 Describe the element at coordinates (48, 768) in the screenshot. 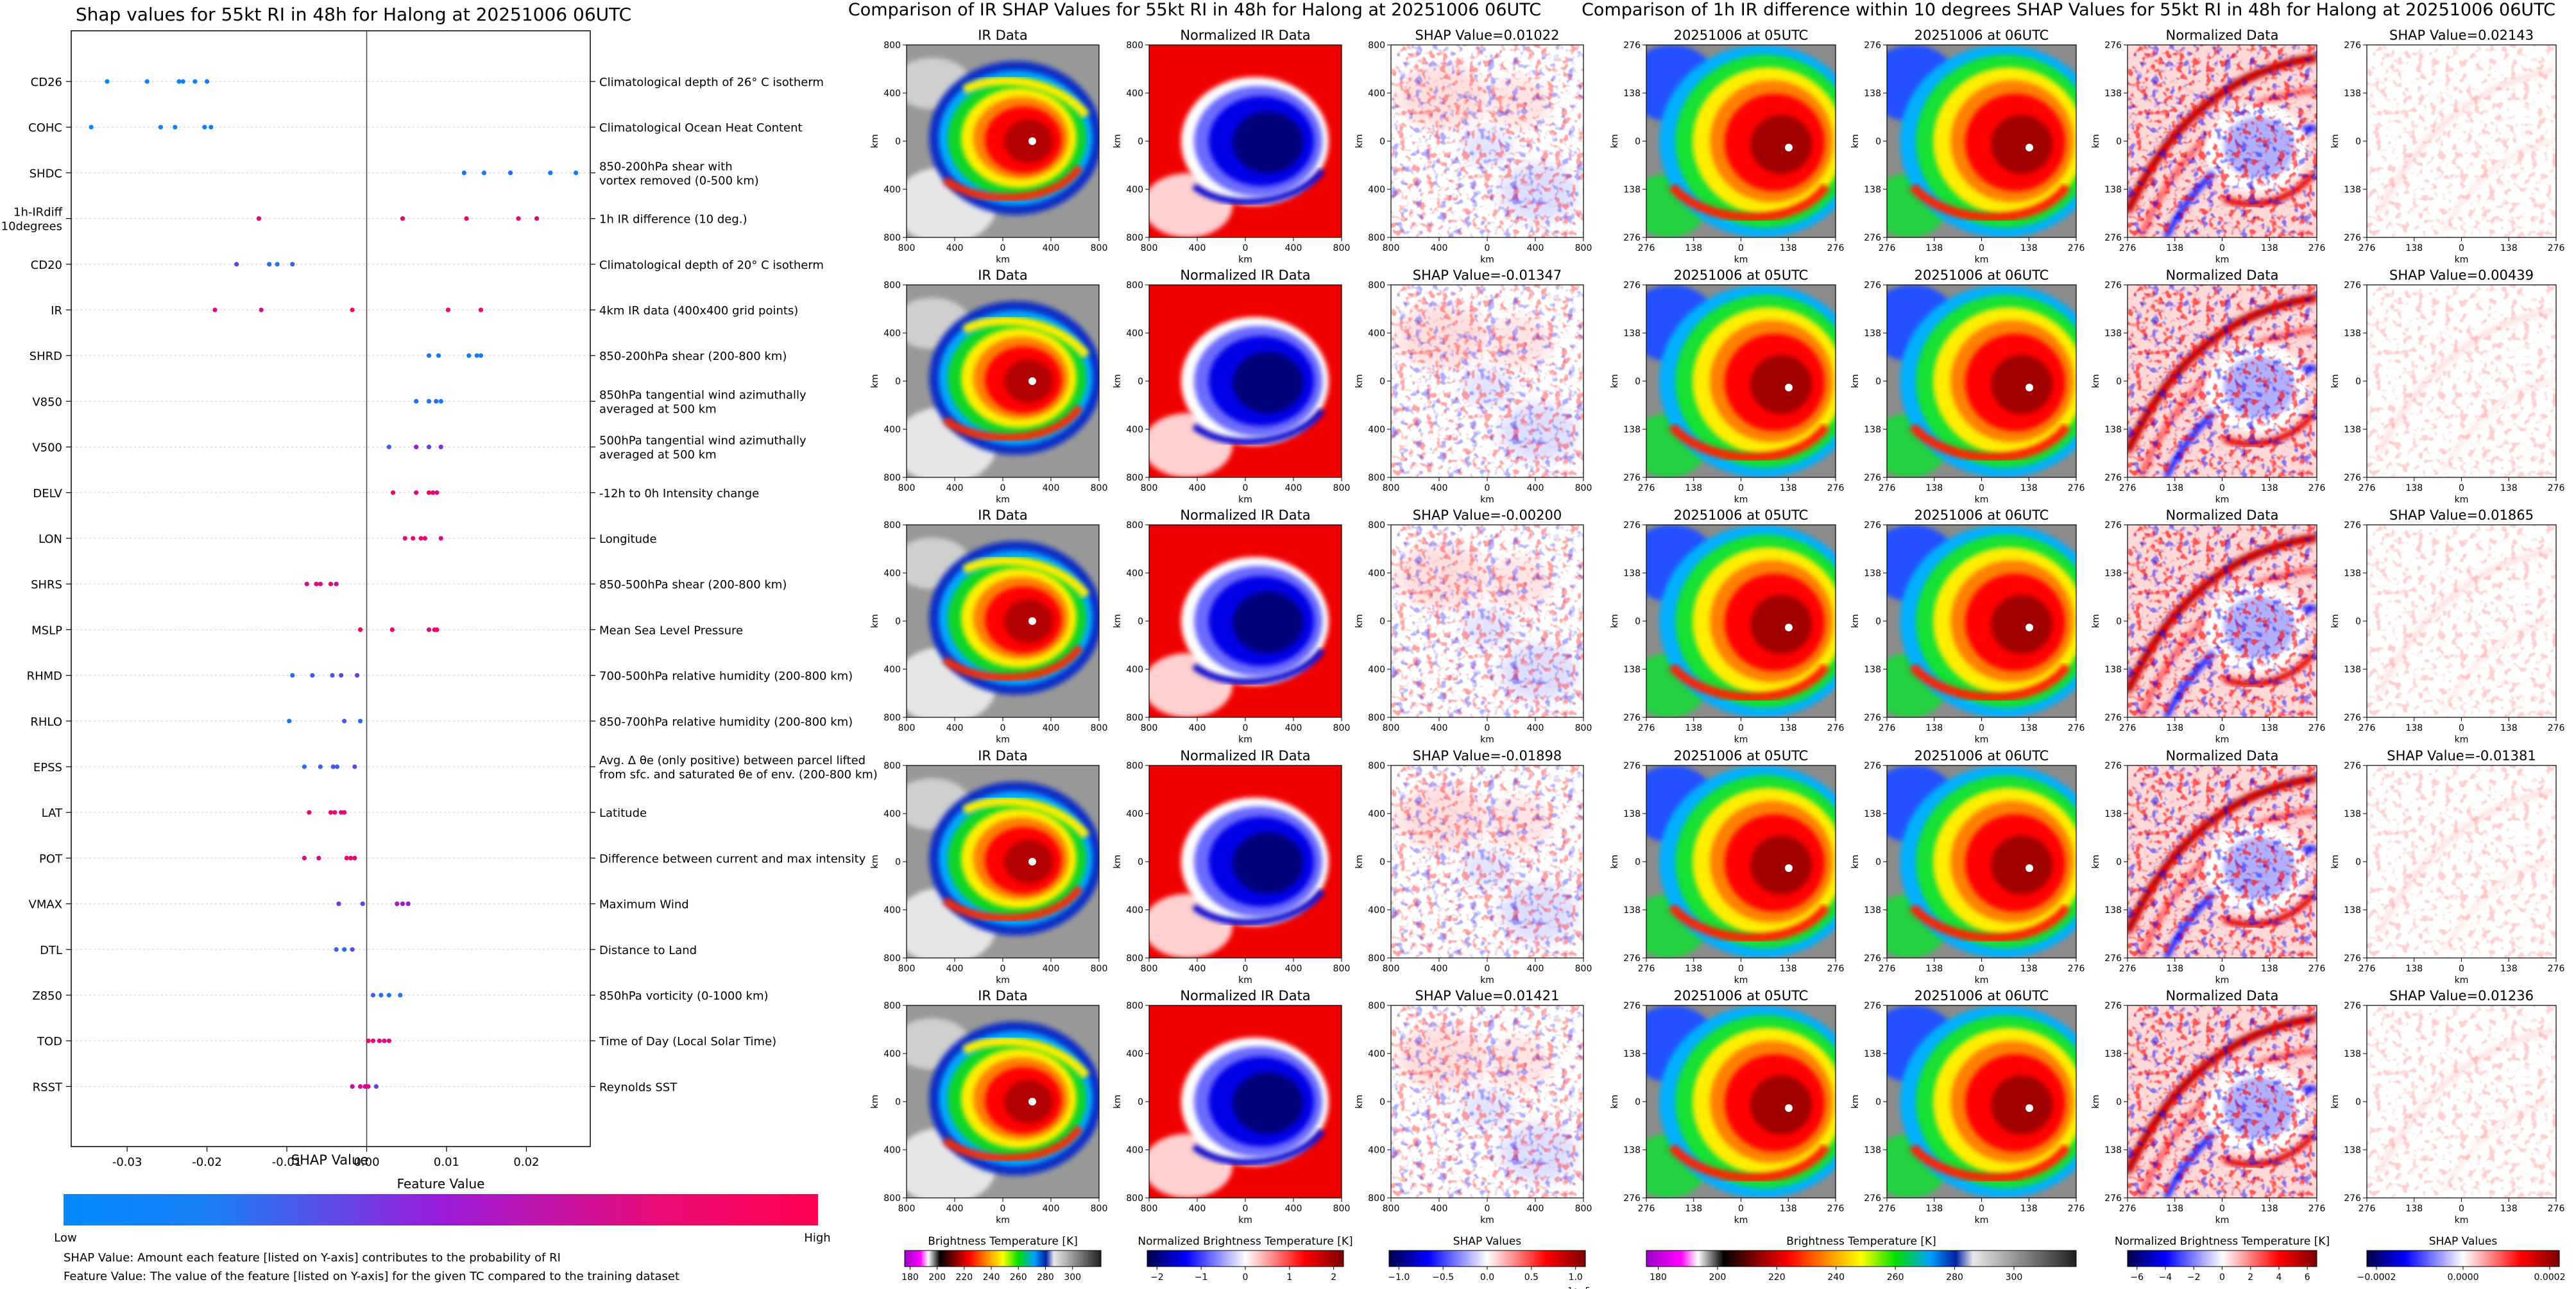

I see `feature-name-label: EPSS` at that location.